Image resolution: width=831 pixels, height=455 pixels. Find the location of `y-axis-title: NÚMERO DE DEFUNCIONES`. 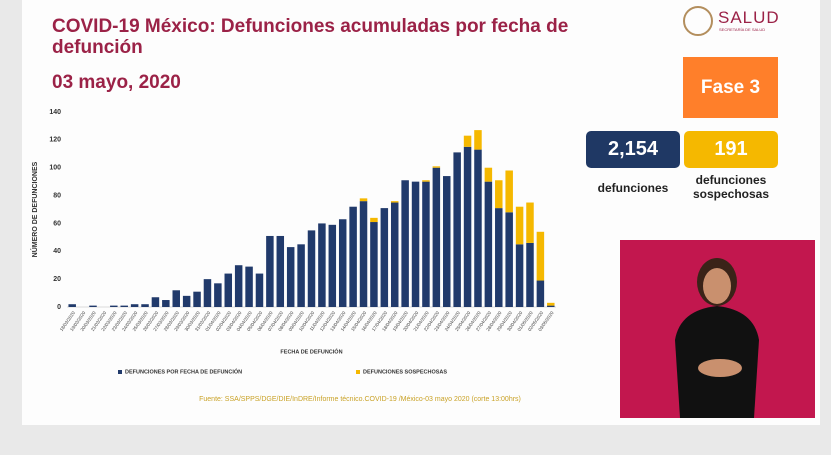

y-axis-title: NÚMERO DE DEFUNCIONES is located at coordinates (34, 209).